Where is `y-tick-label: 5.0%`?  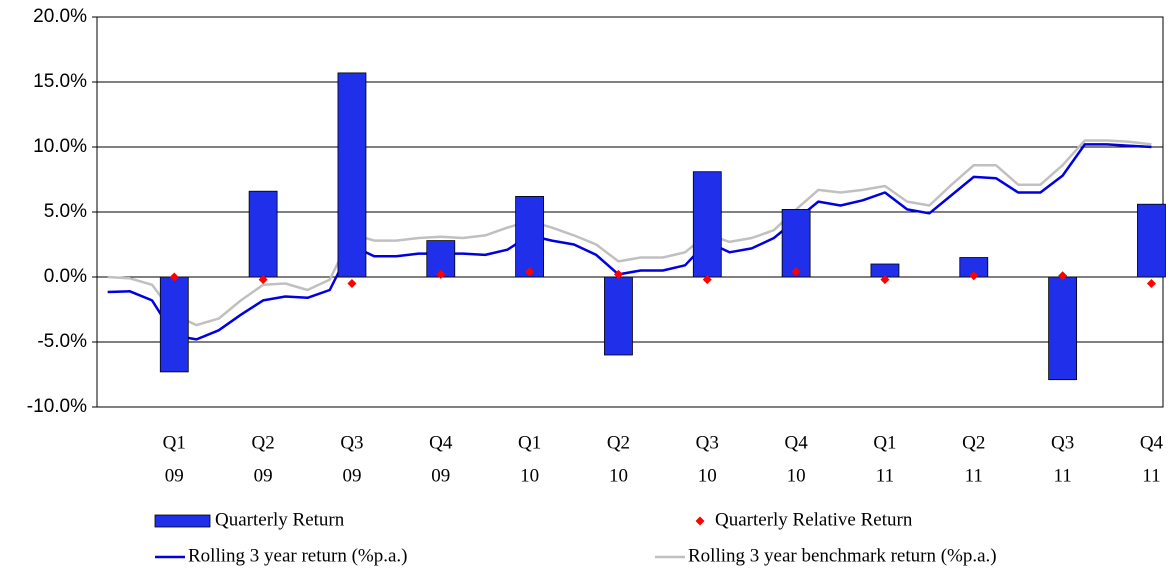 y-tick-label: 5.0% is located at coordinates (65, 211).